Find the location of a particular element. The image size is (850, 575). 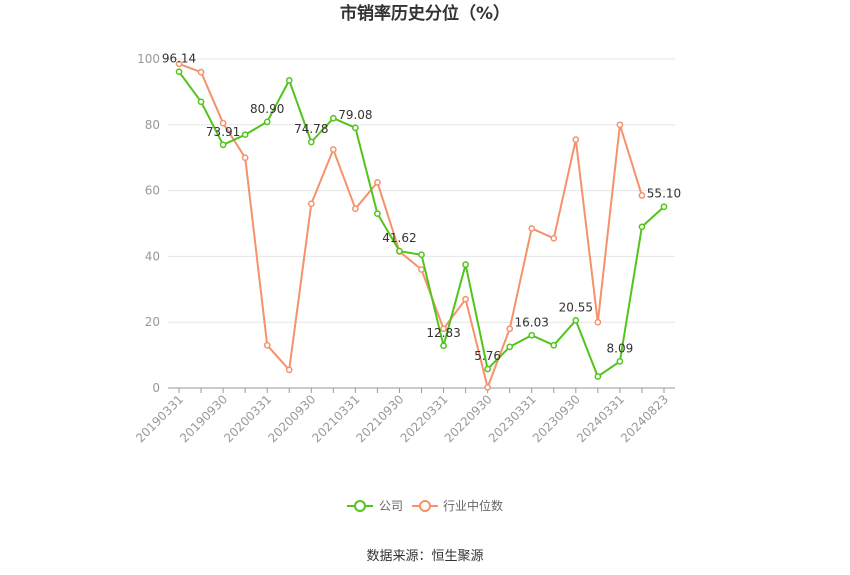

y-axis-ticks: 0 20 40 60 80 100 is located at coordinates (148, 223).